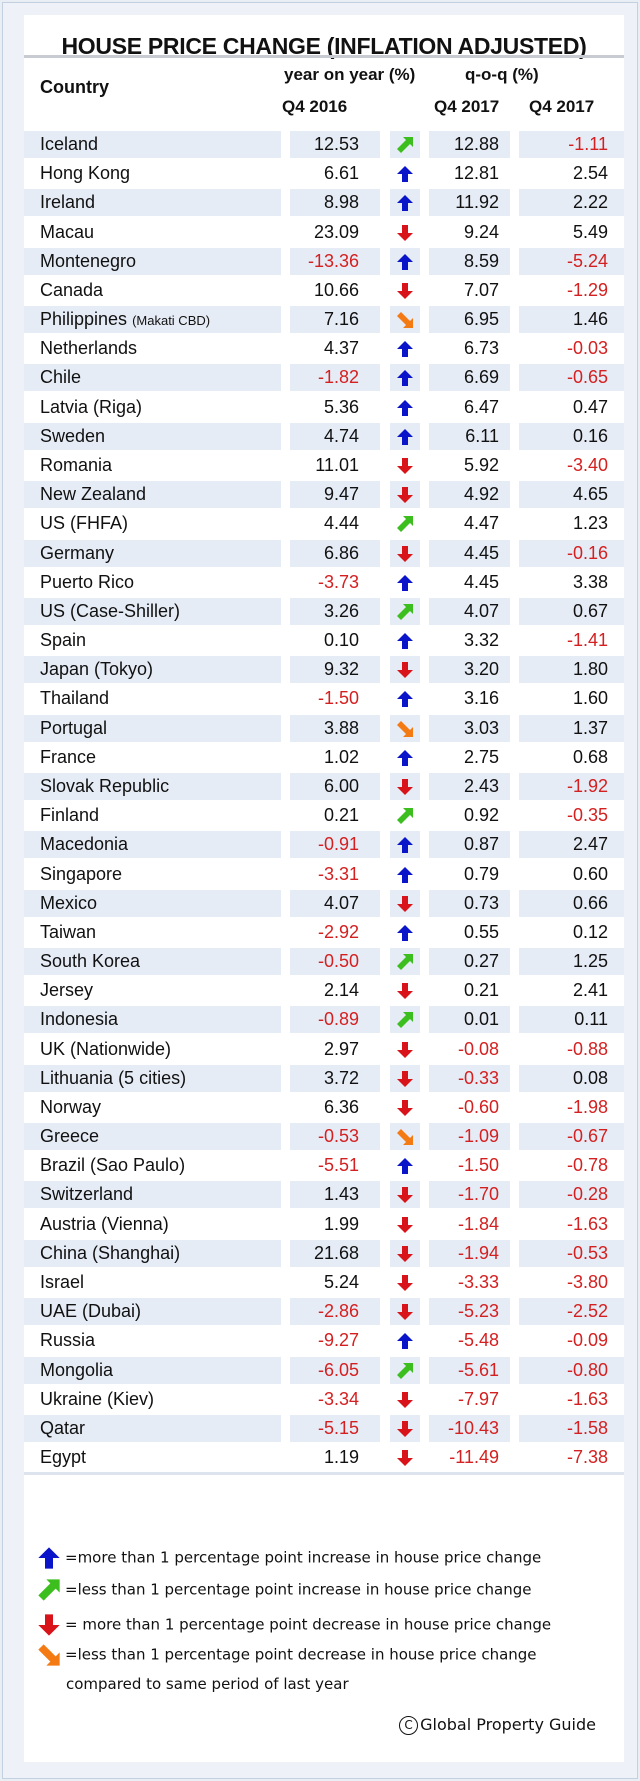 This screenshot has width=640, height=1781. I want to click on value-q4-2017-qoq: 0.68, so click(590, 756).